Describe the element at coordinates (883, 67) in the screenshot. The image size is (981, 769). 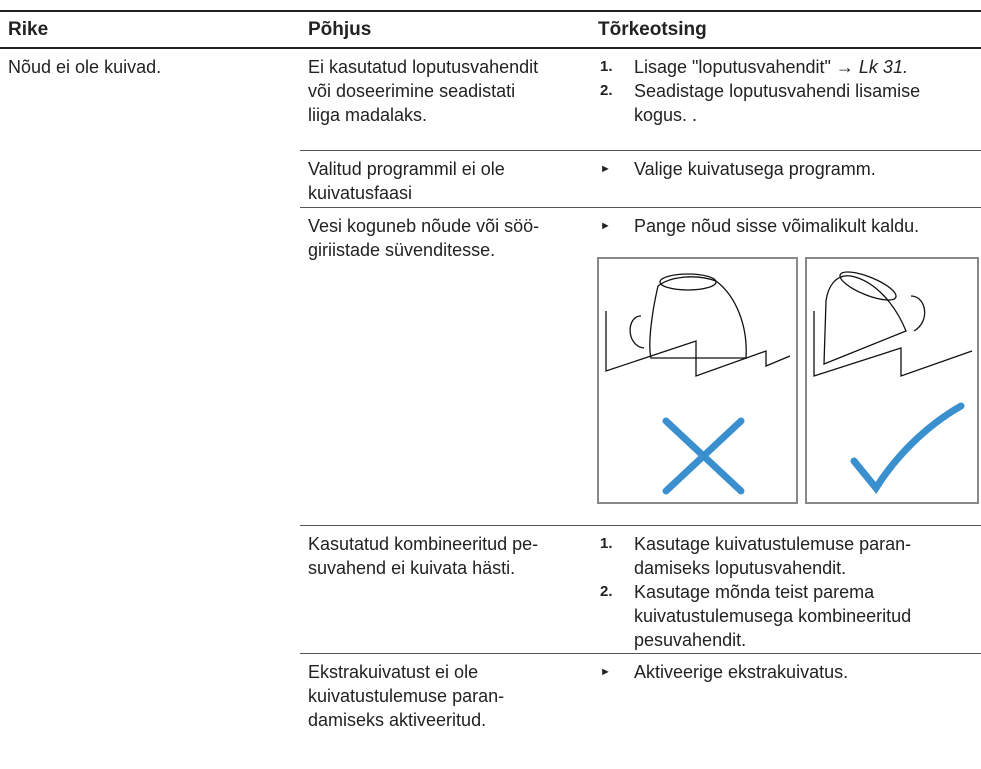
I see `page-reference: Lk 31.` at that location.